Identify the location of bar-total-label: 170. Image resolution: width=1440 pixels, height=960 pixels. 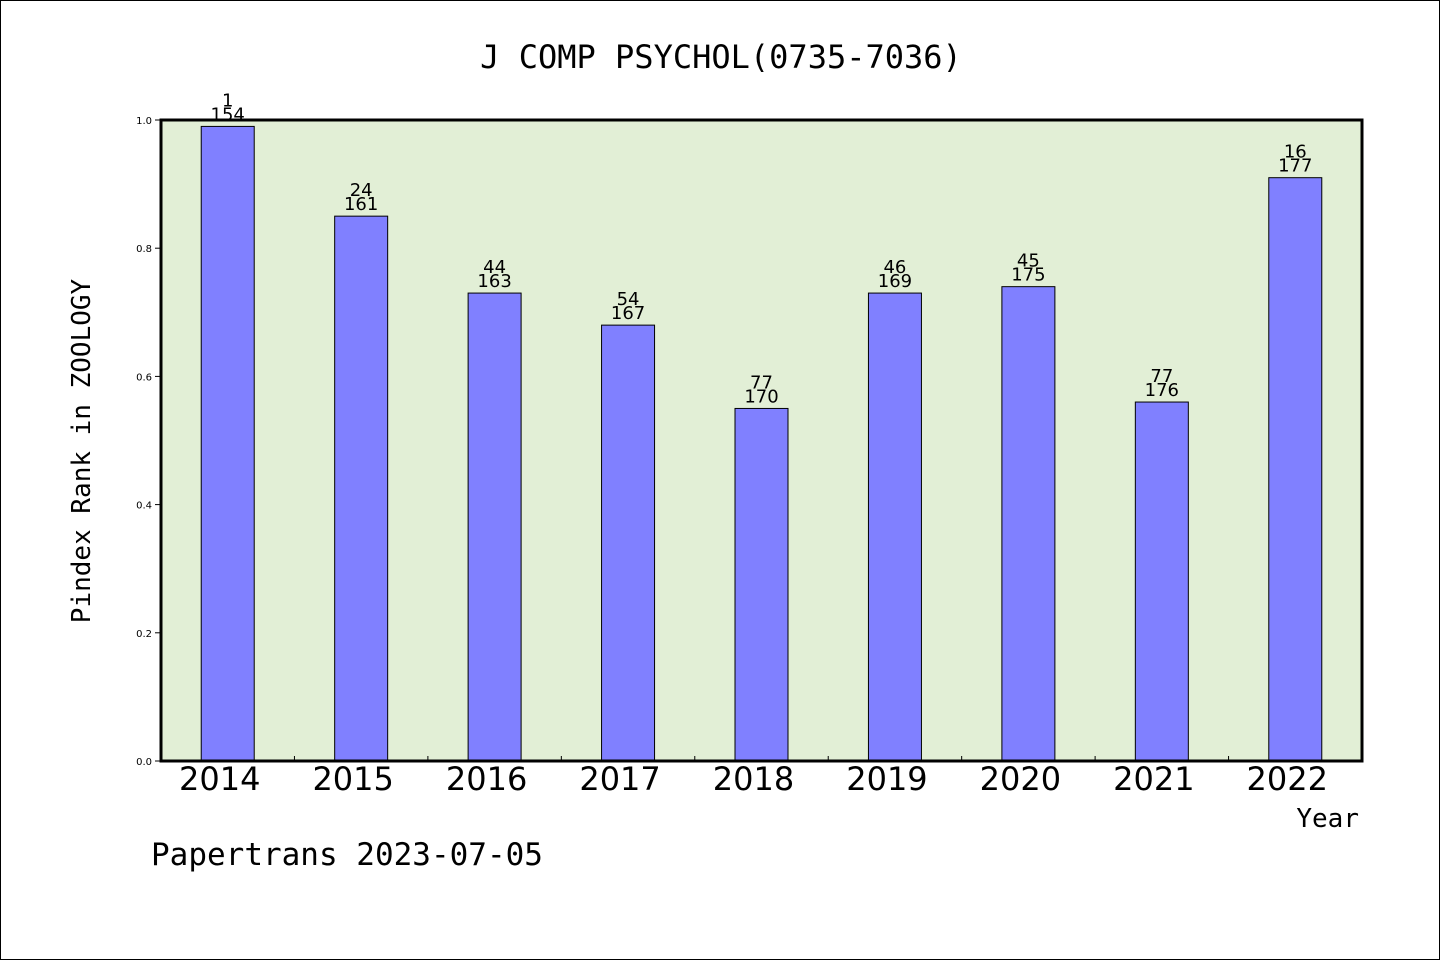
(761, 396).